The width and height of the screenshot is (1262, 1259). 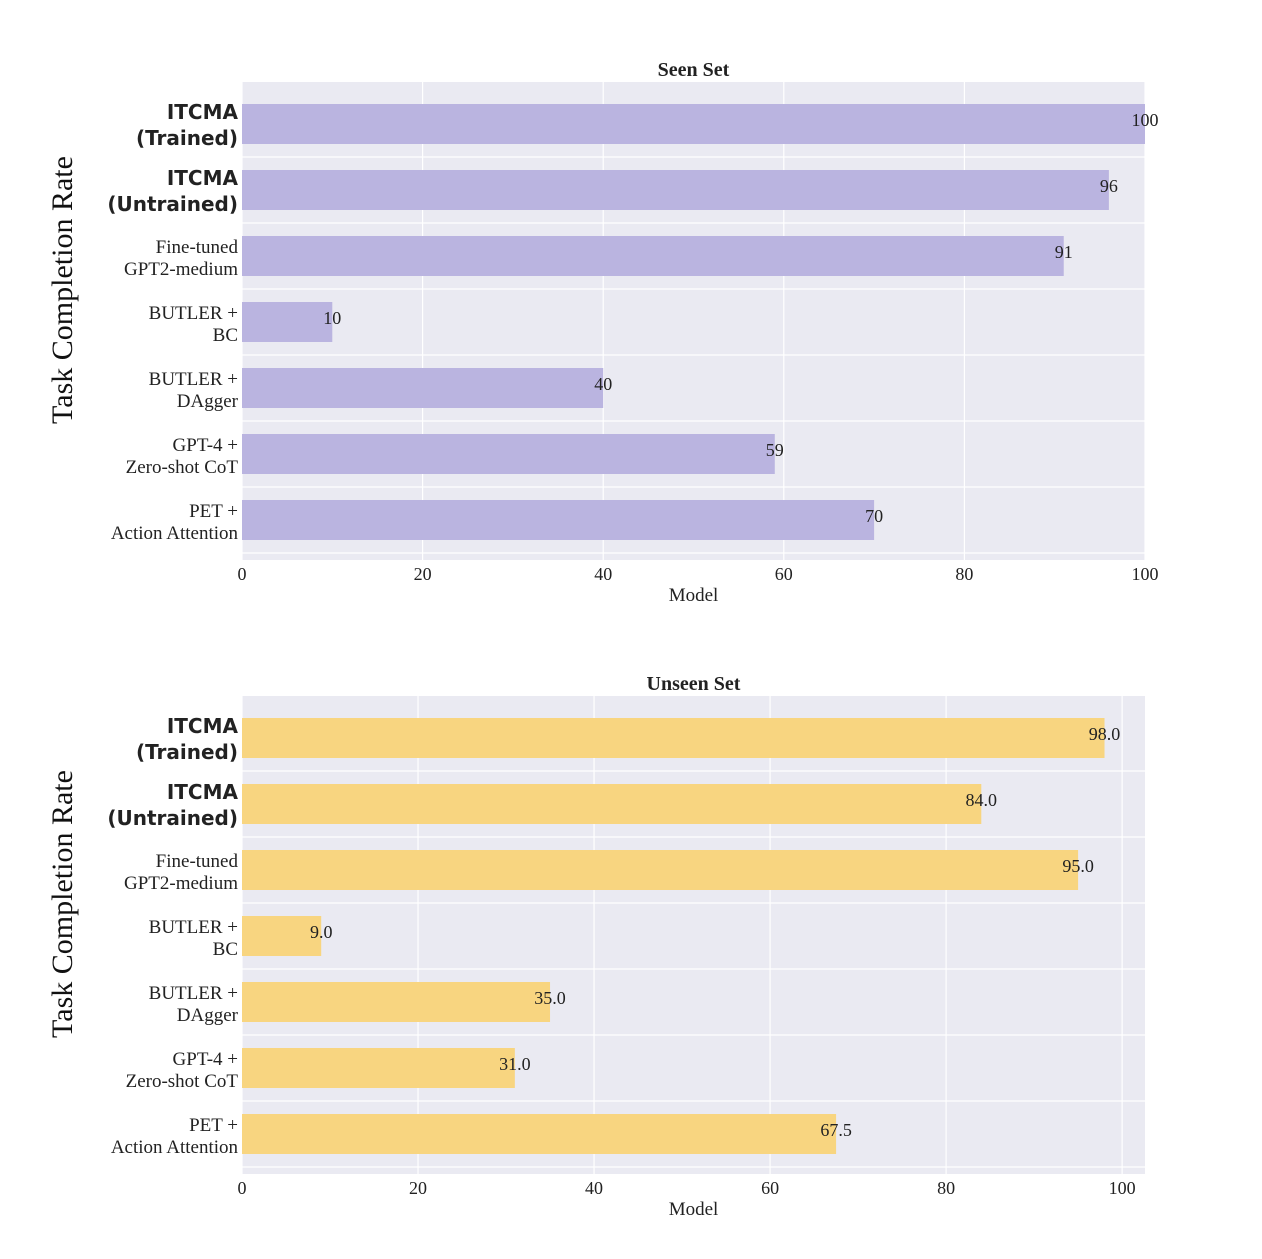 What do you see at coordinates (1105, 734) in the screenshot?
I see `value-label: 98.0` at bounding box center [1105, 734].